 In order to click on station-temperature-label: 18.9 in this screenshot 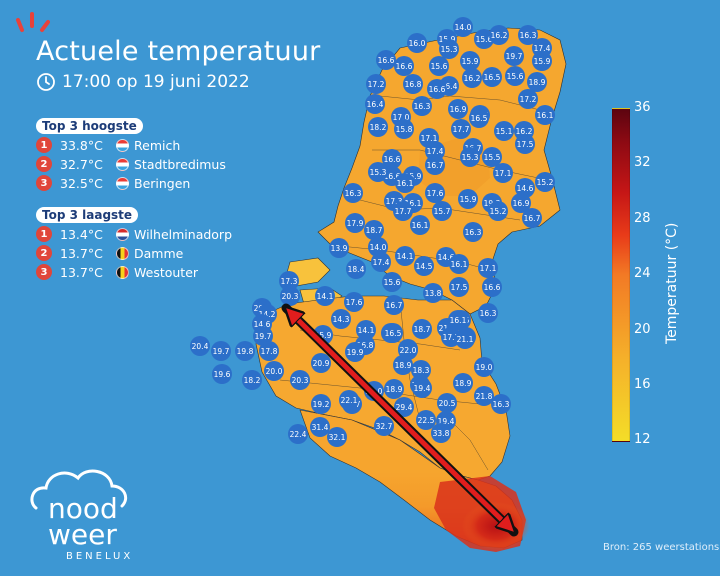, I will do `click(463, 383)`.